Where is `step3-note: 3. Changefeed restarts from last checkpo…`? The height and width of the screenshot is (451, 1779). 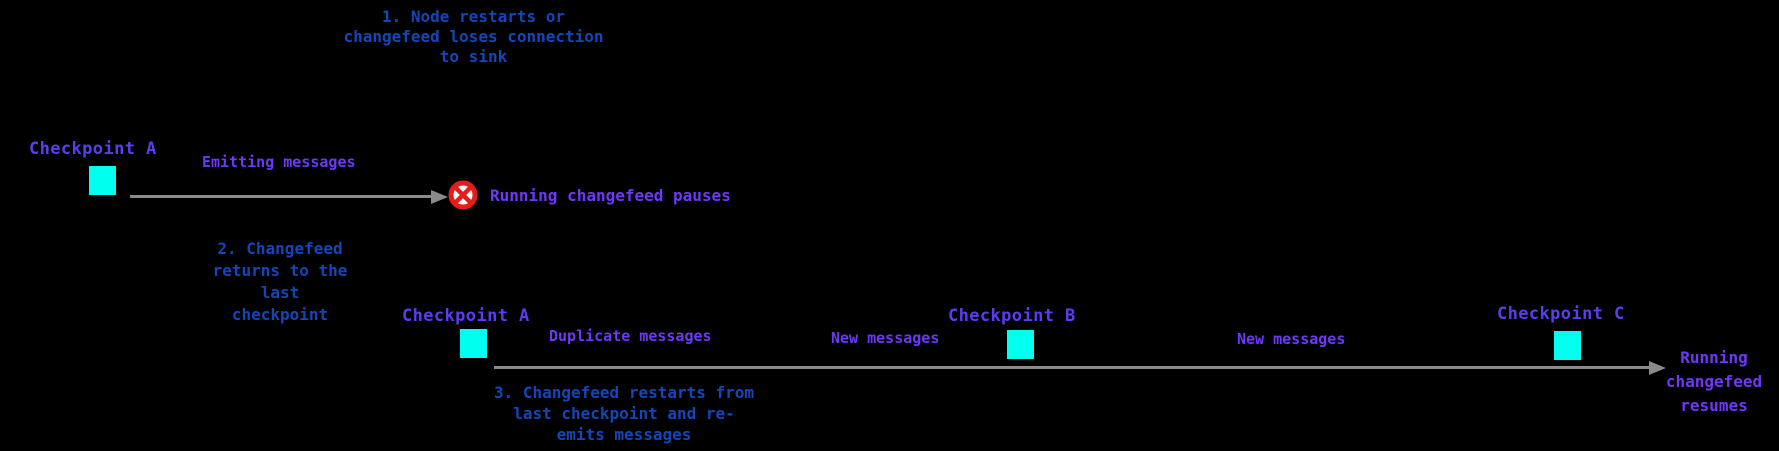
step3-note: 3. Changefeed restarts from last checkpo… is located at coordinates (624, 413).